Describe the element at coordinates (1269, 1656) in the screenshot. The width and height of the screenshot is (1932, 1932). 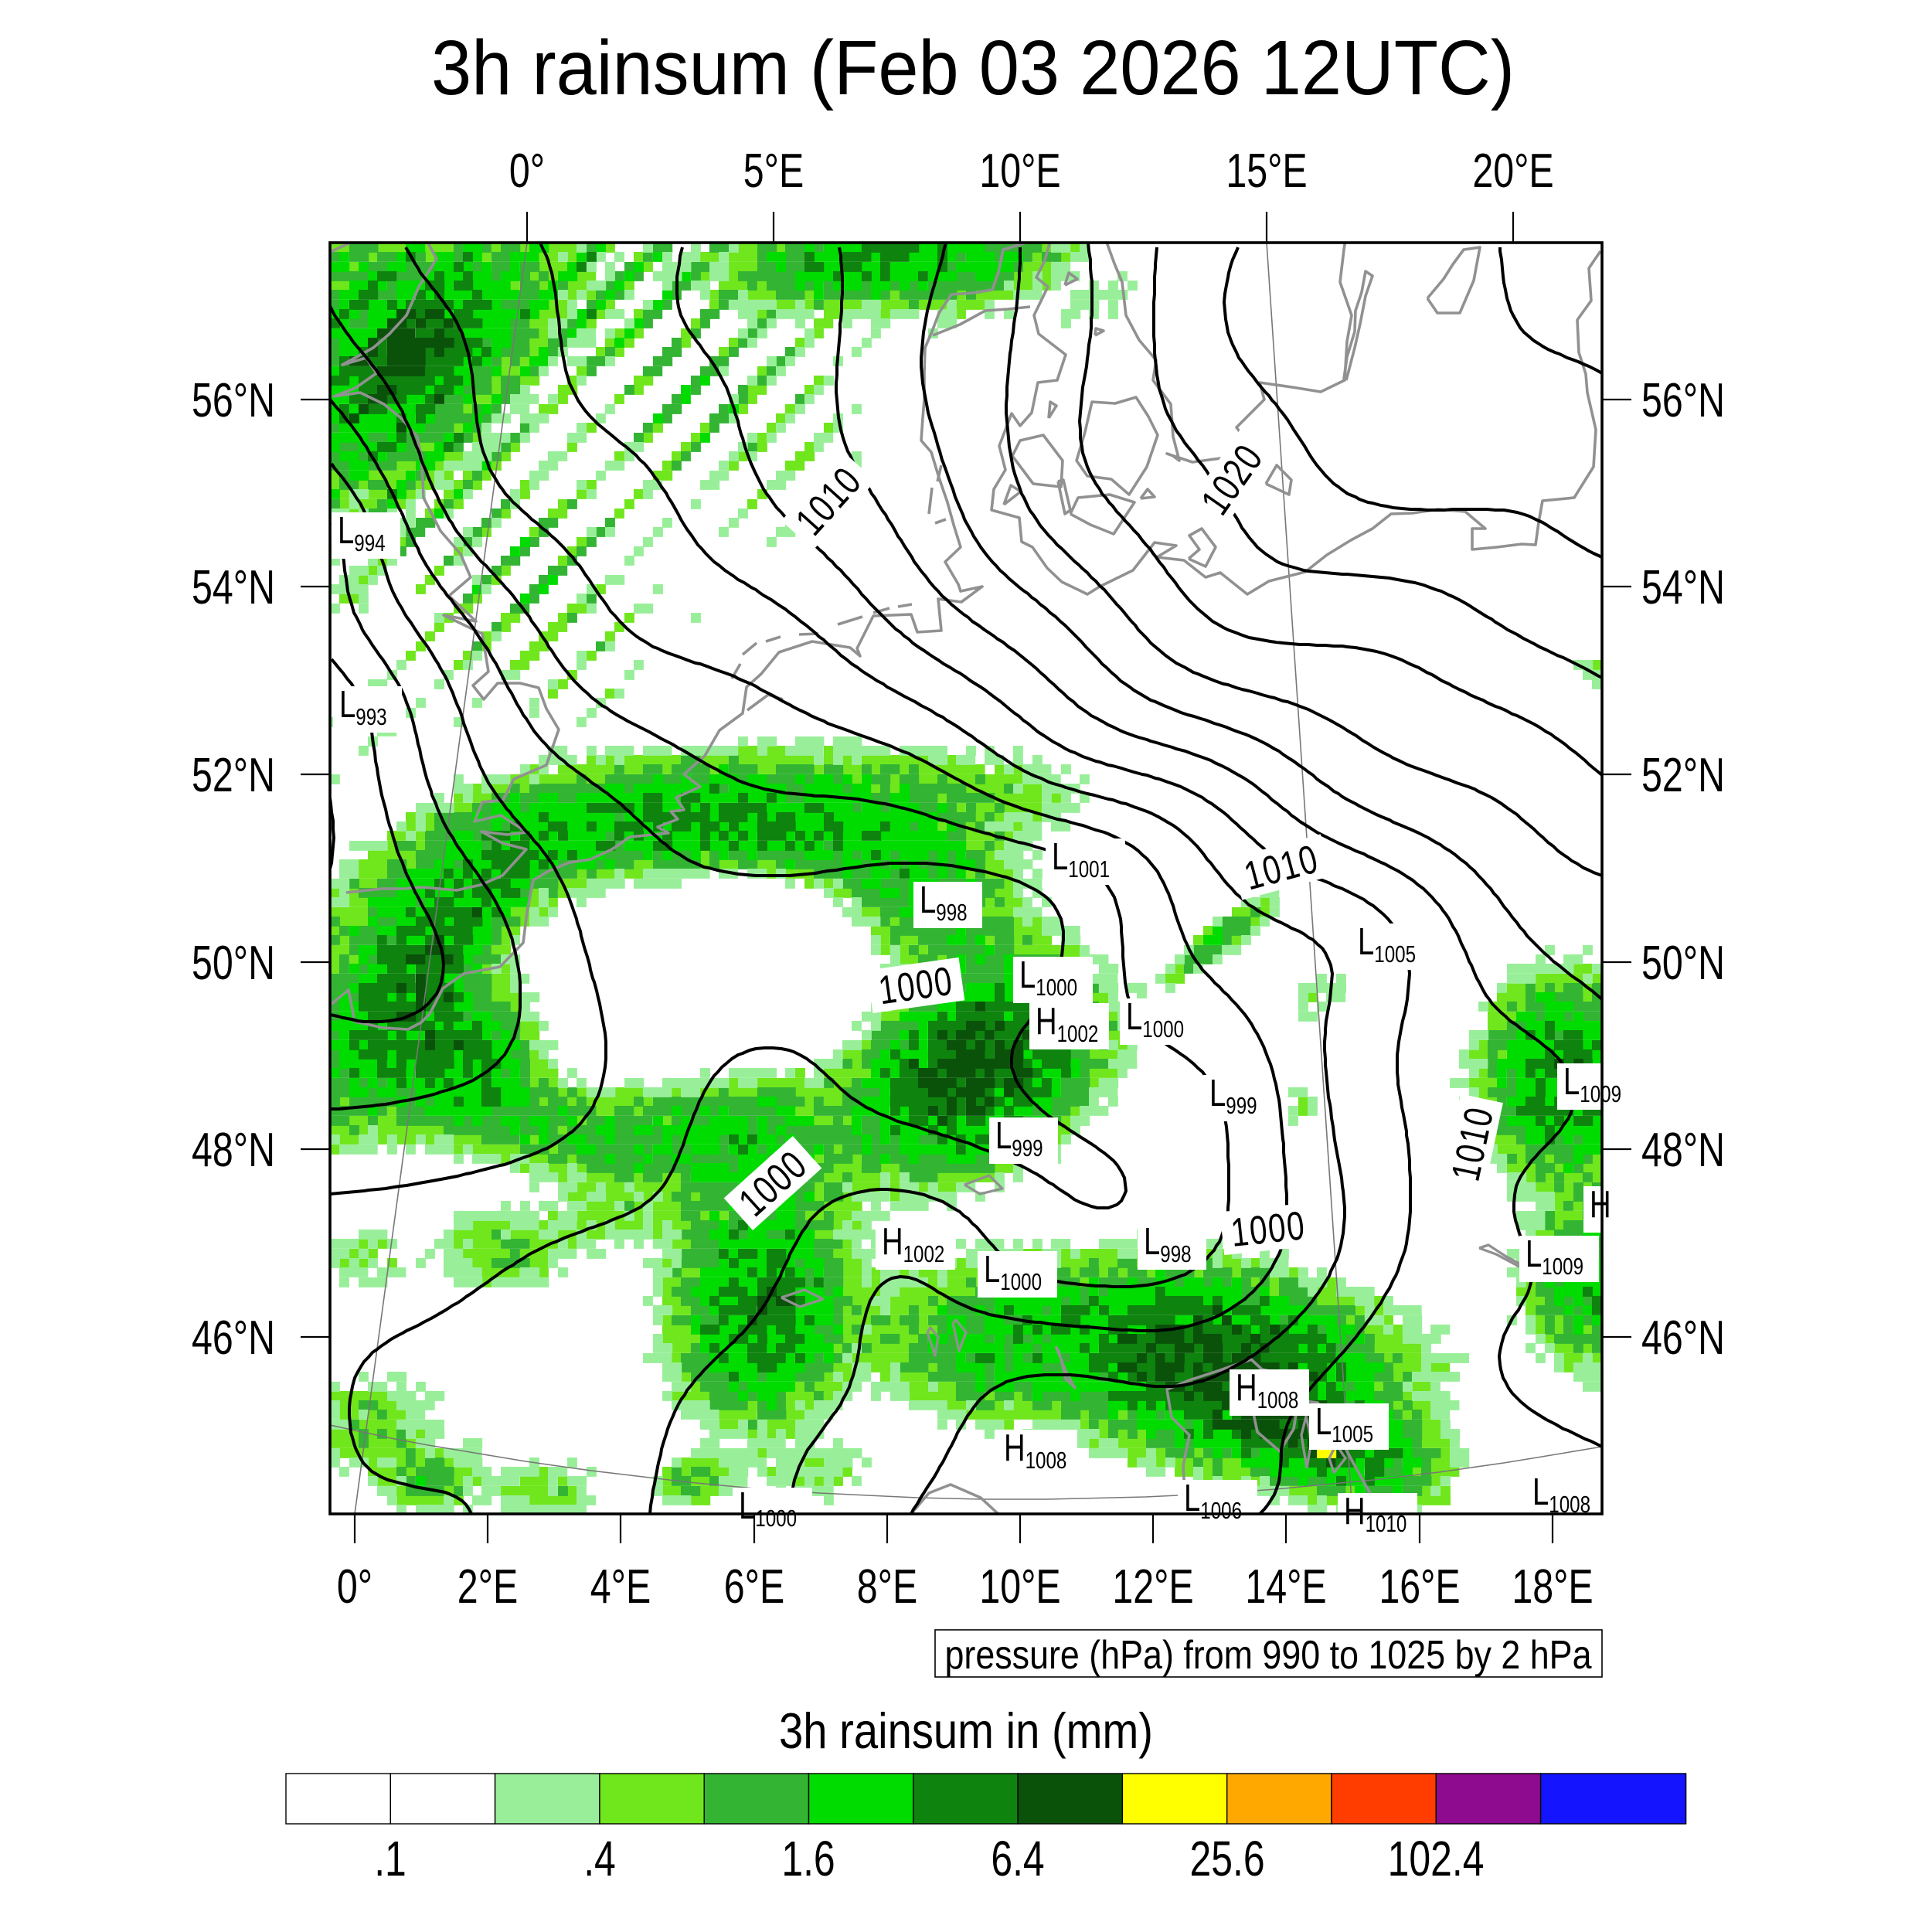
I see `svg-text:pressure (hPa) from 990 to 102: pressure (hPa) from 990 to 1025 by 2 hPa` at that location.